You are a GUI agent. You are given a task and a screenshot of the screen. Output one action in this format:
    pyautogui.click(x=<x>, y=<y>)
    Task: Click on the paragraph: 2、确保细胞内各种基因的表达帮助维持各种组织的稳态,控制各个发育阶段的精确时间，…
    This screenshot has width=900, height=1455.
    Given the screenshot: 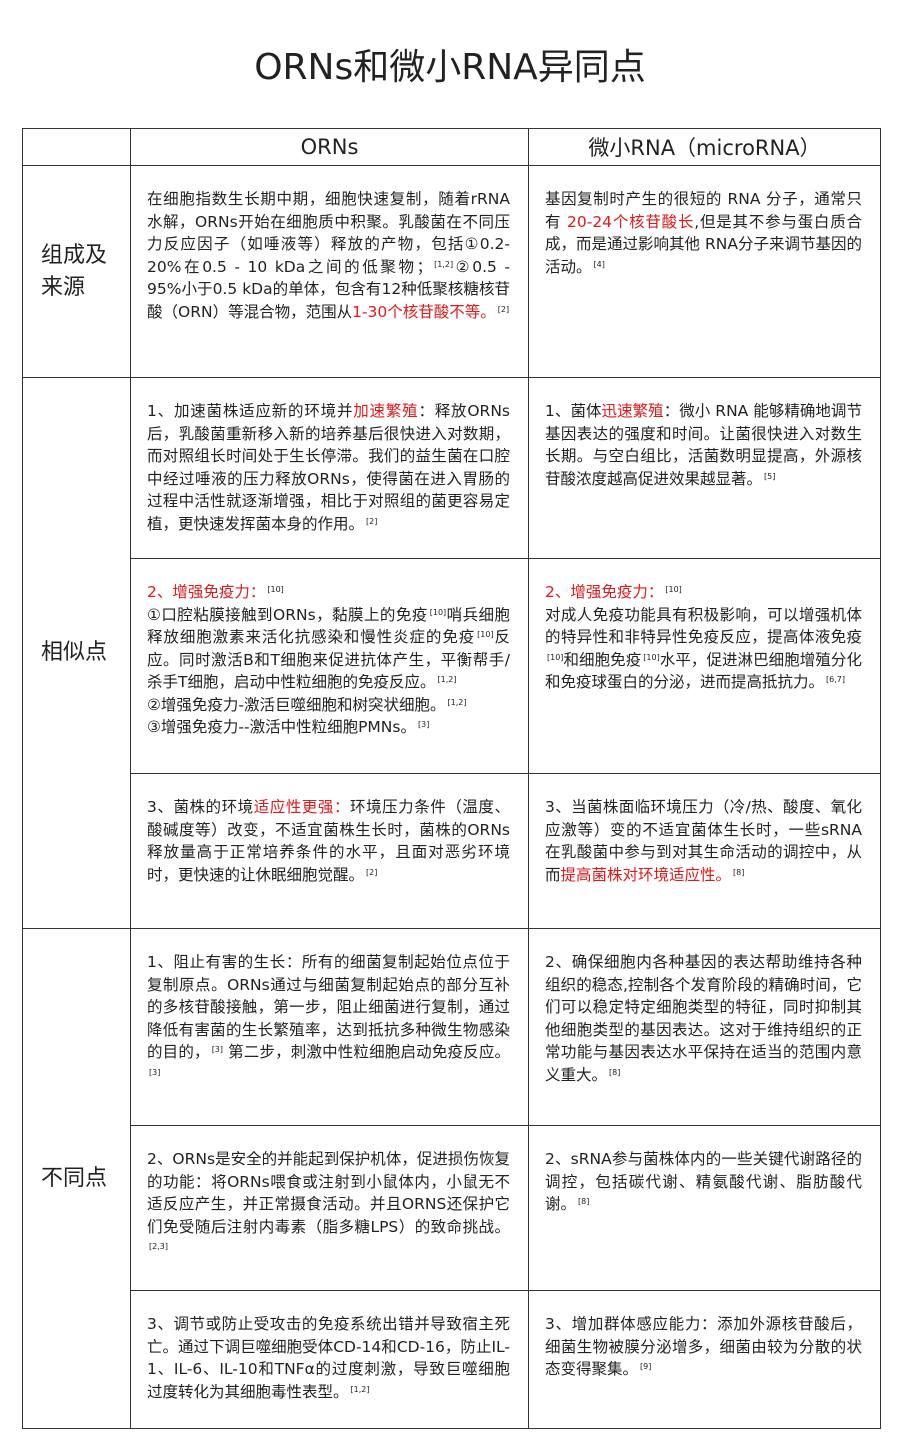 What is the action you would take?
    pyautogui.click(x=703, y=1018)
    